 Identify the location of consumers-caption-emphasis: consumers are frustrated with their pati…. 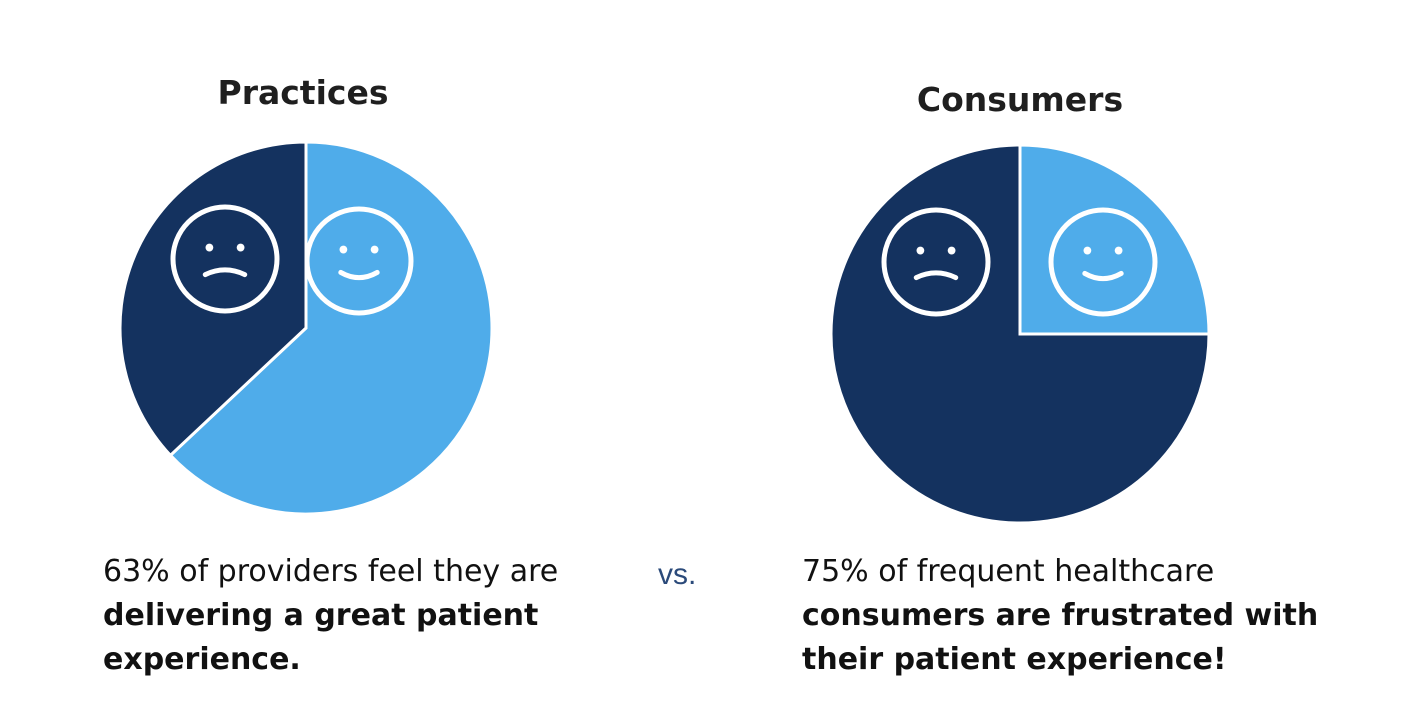
(1060, 637).